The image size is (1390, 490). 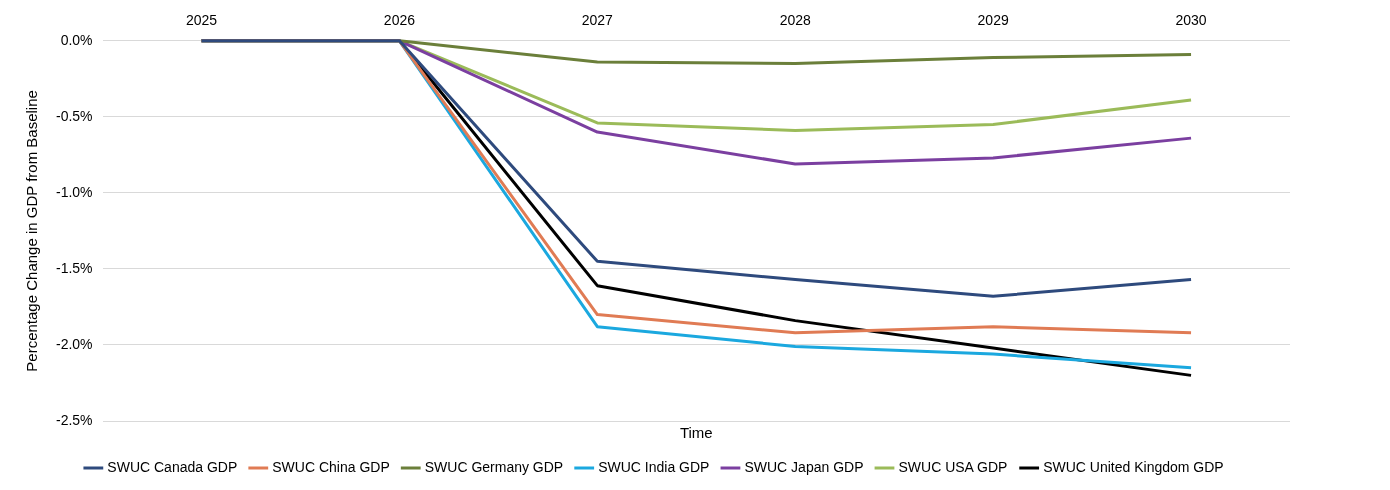 I want to click on legend-label: SWUC Canada GDP, so click(x=172, y=466).